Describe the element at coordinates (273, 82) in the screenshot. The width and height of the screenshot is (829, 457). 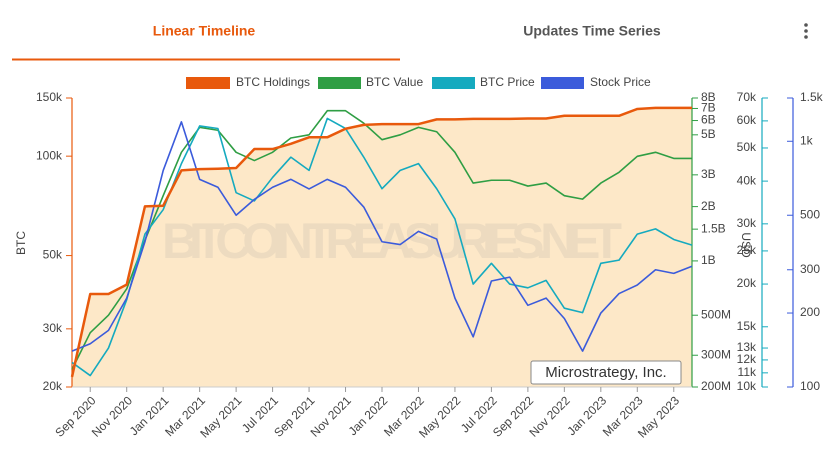
I see `legend-label: BTC Holdings` at that location.